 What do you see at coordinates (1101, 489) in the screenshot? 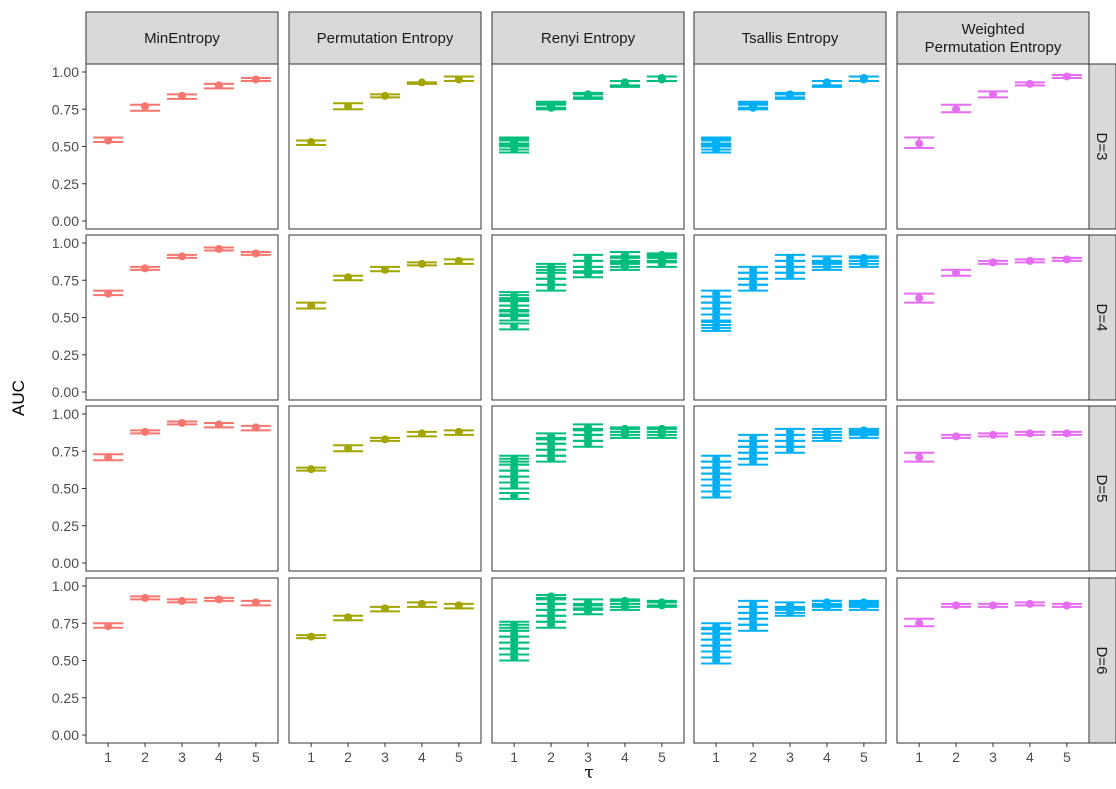
I see `facet-row-label: D=5` at bounding box center [1101, 489].